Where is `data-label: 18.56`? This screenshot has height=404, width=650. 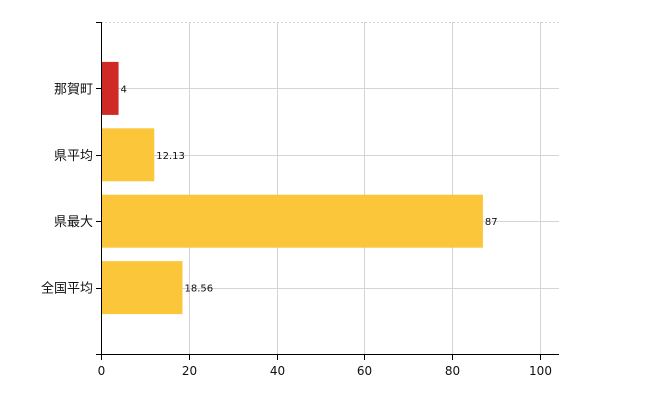 data-label: 18.56 is located at coordinates (198, 289).